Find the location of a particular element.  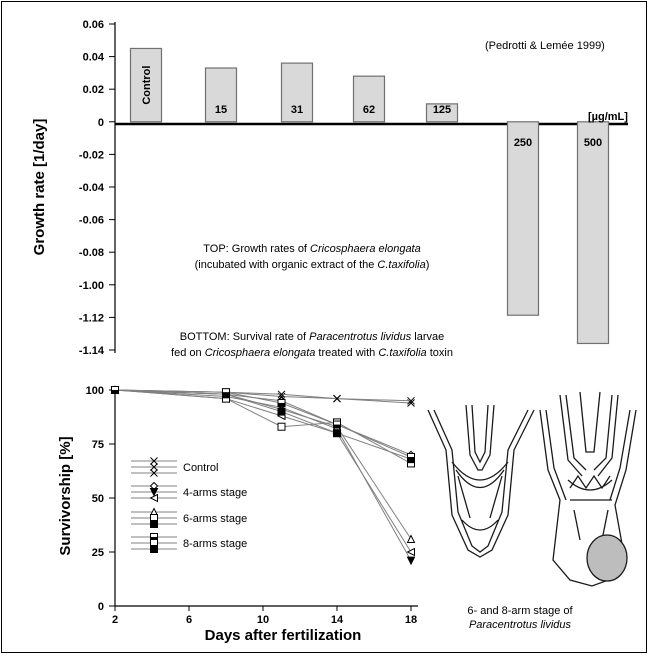

top-y-tick-label: 0.06 is located at coordinates (93, 25).